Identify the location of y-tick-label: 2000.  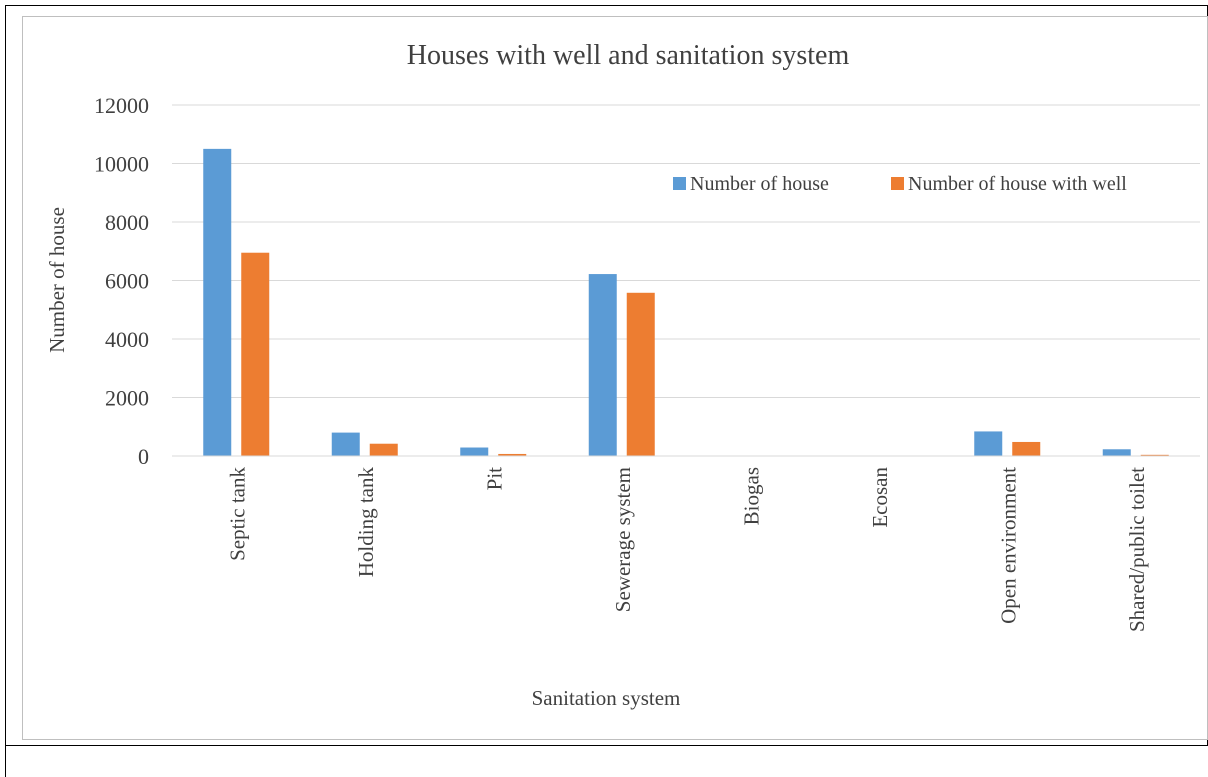
(127, 398).